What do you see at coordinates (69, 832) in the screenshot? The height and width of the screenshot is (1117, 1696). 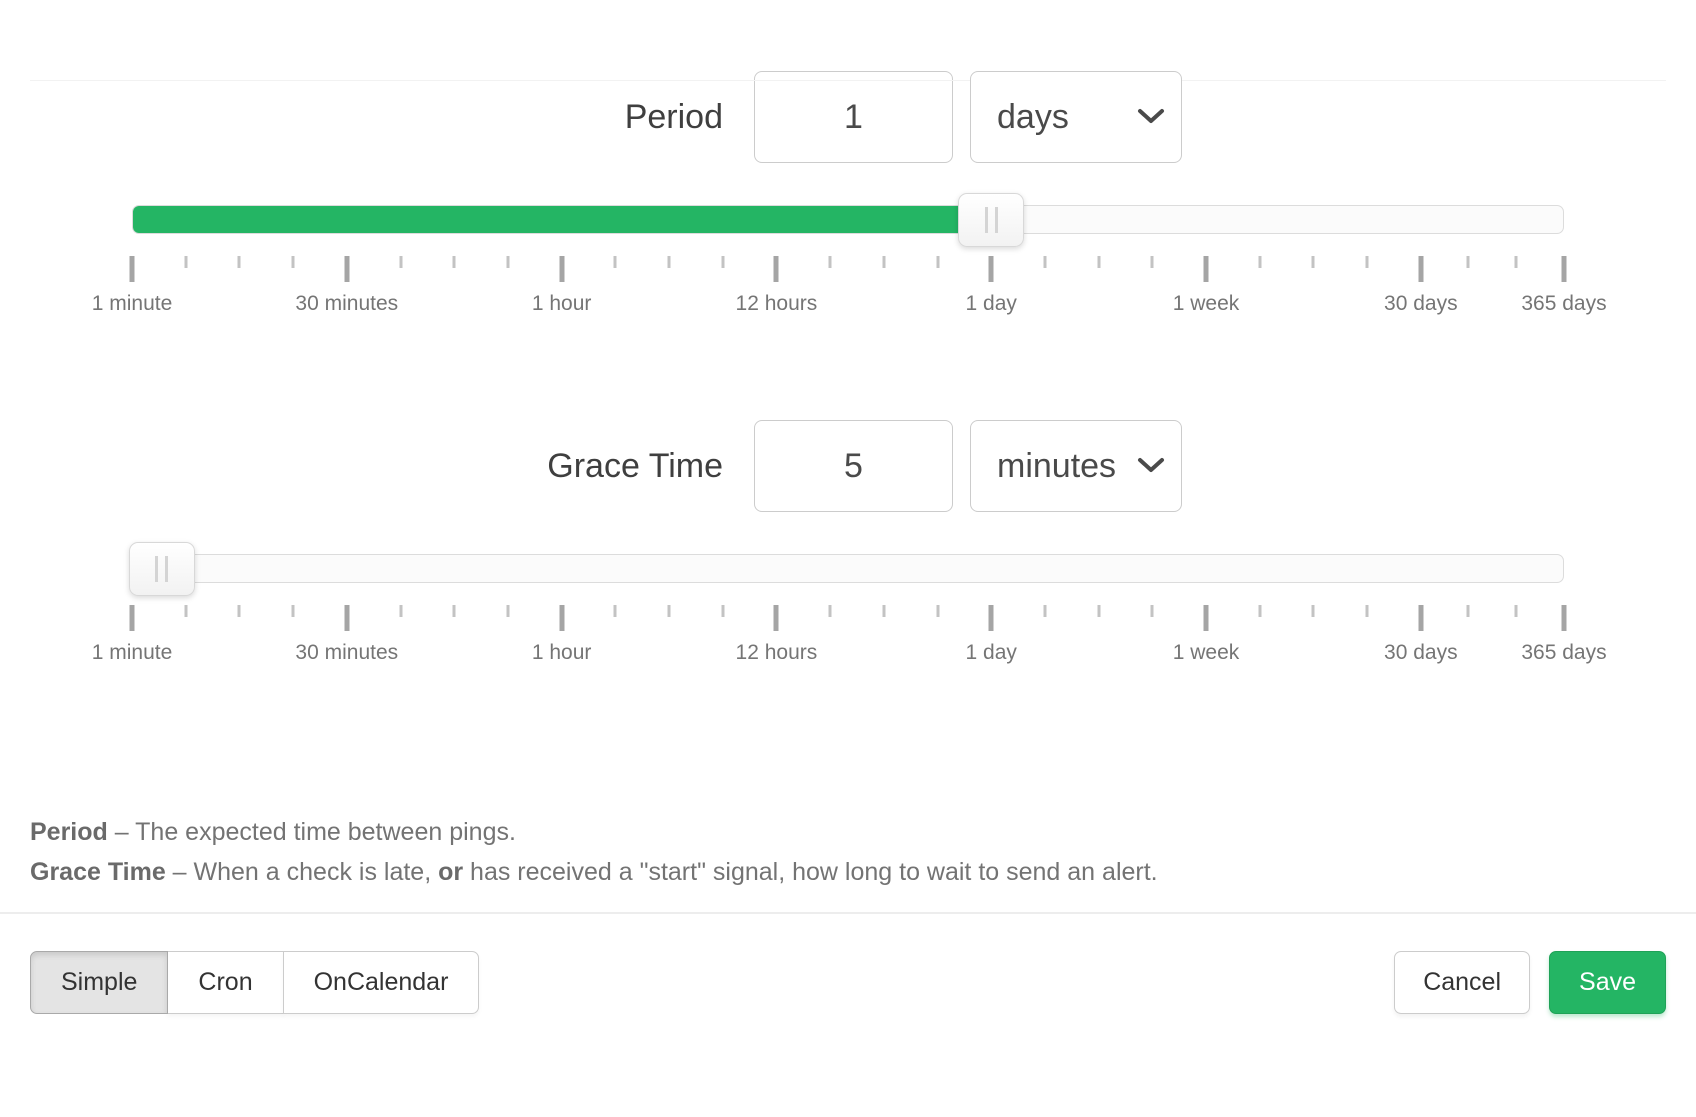 I see `help-term: Period` at bounding box center [69, 832].